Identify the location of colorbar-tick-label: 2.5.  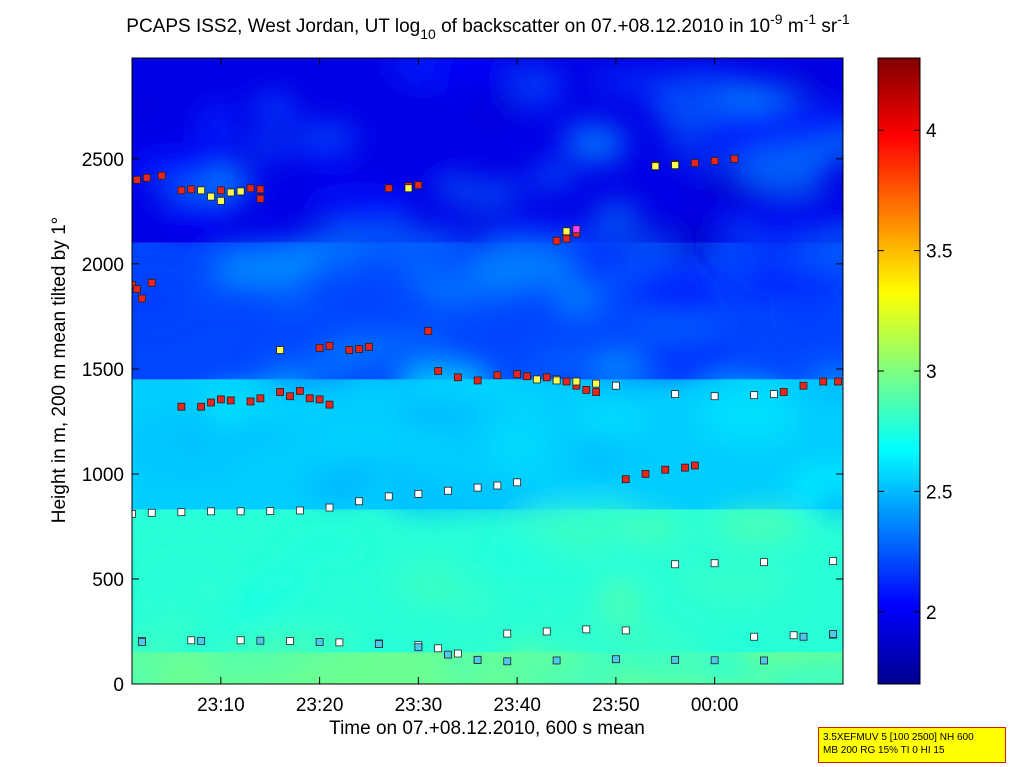
(939, 492).